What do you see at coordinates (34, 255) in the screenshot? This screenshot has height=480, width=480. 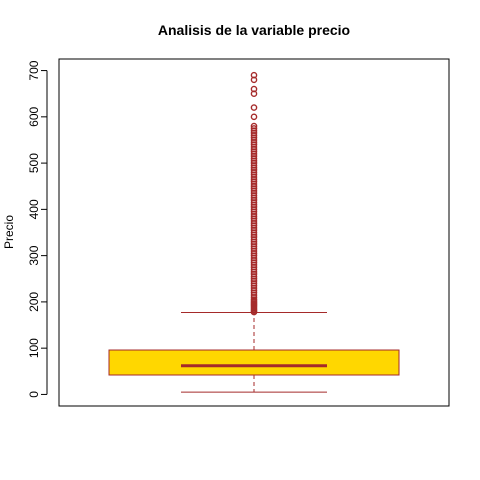 I see `y-tick-label: 300` at bounding box center [34, 255].